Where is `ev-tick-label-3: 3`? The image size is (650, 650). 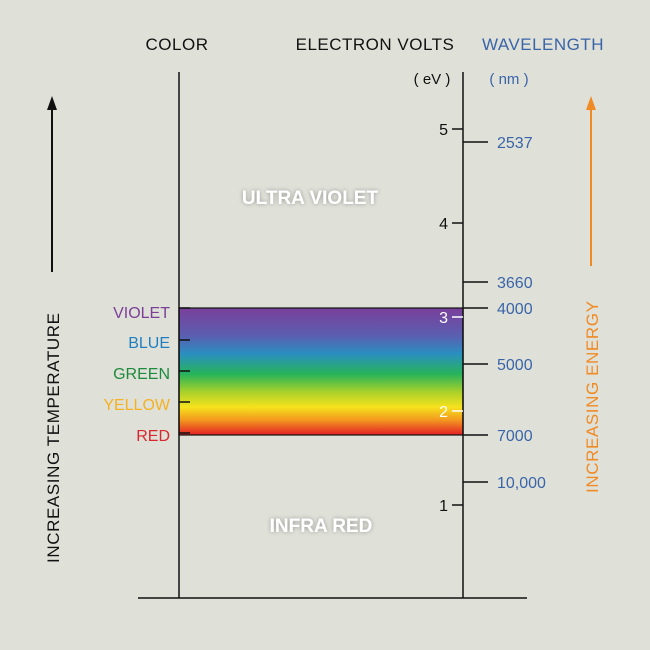 ev-tick-label-3: 3 is located at coordinates (443, 318).